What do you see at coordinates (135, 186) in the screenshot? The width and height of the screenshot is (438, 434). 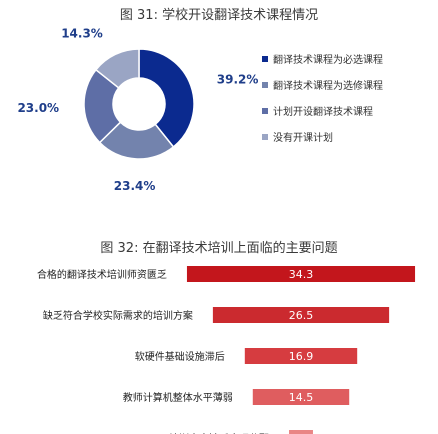 I see `slice-value-label: 23.4%` at bounding box center [135, 186].